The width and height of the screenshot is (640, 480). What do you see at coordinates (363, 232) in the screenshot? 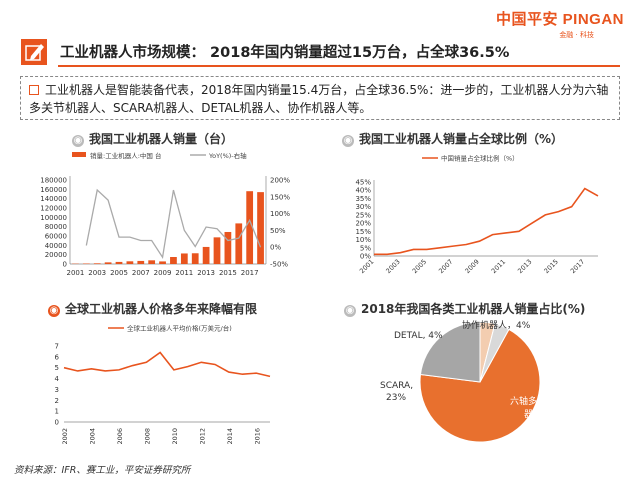
I see `y-tick-label: 15%` at bounding box center [363, 232].